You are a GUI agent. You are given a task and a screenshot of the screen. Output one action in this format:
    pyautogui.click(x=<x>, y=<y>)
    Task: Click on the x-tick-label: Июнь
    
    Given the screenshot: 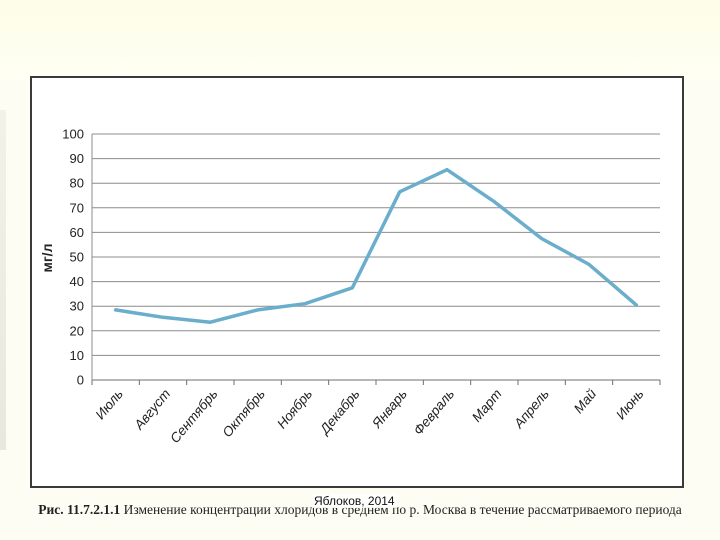 What is the action you would take?
    pyautogui.click(x=630, y=404)
    